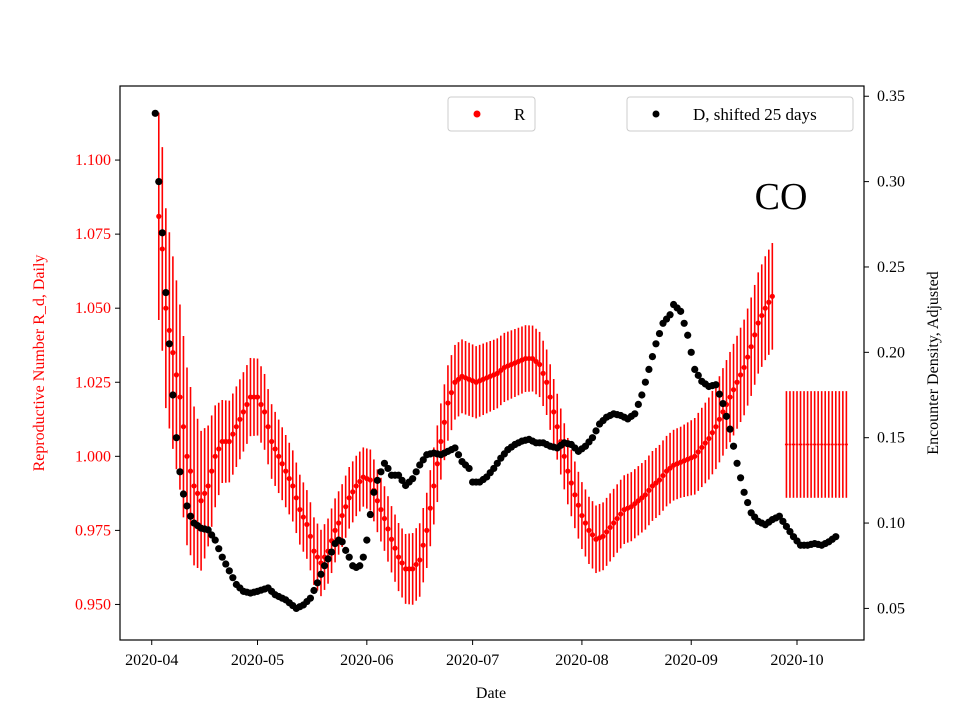 This screenshot has height=725, width=960. What do you see at coordinates (781, 197) in the screenshot?
I see `state-annotation: CO` at bounding box center [781, 197].